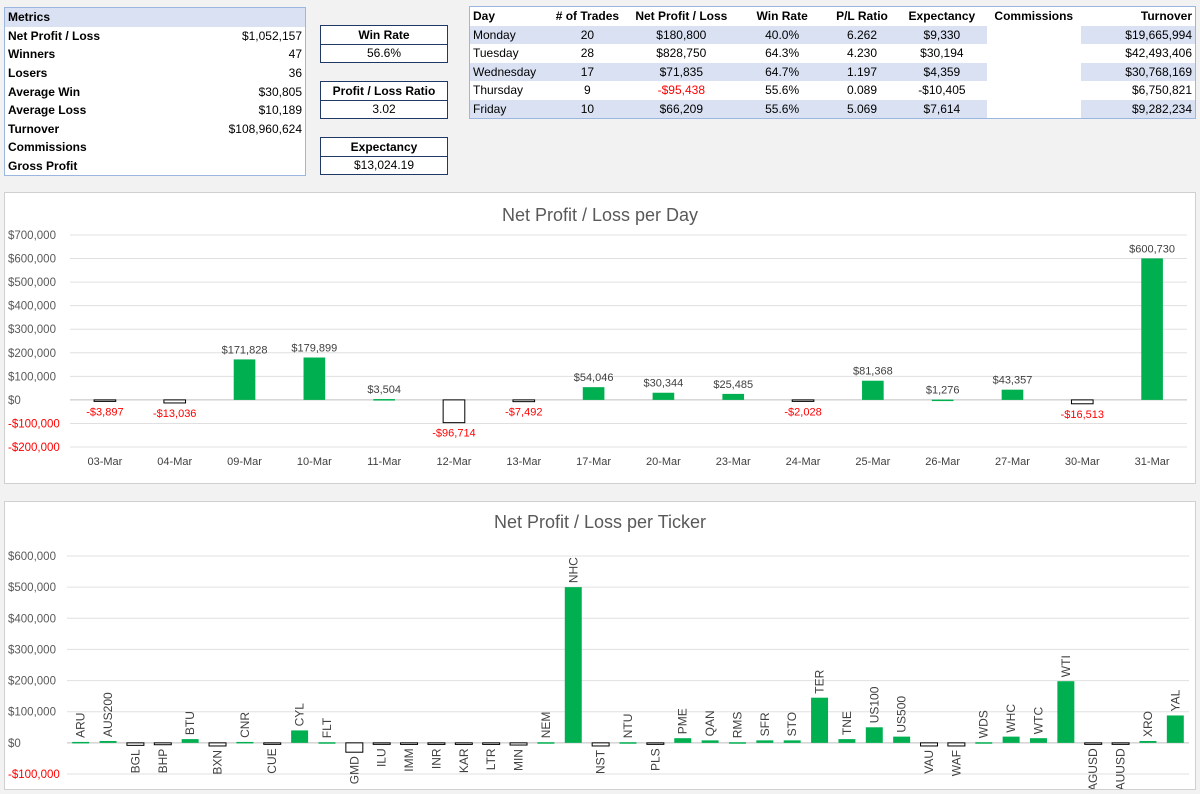 This screenshot has height=794, width=1200. Describe the element at coordinates (1138, 16) in the screenshot. I see `day-table-header: Turnover` at that location.